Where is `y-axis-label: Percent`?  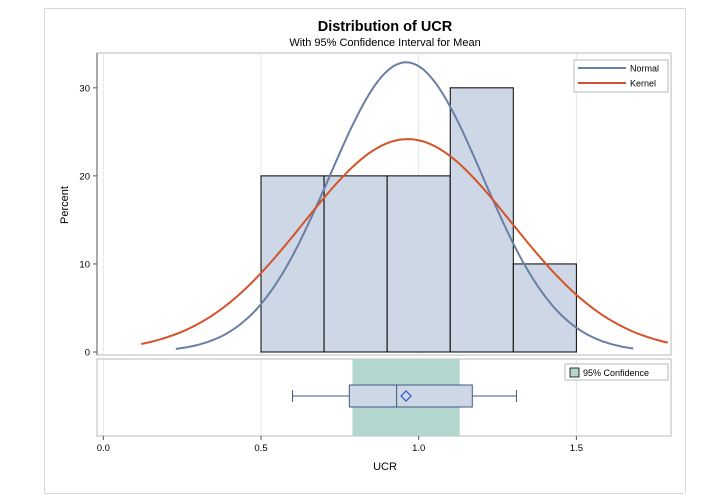 y-axis-label: Percent is located at coordinates (65, 205).